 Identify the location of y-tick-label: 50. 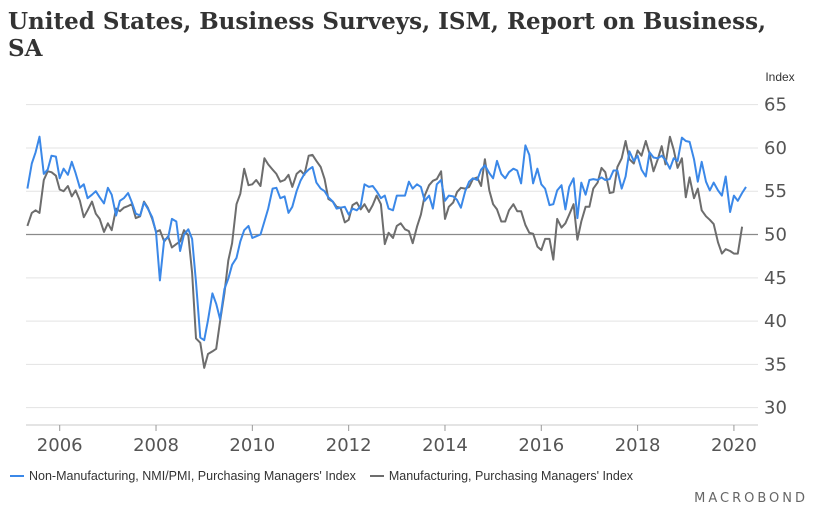
(775, 235).